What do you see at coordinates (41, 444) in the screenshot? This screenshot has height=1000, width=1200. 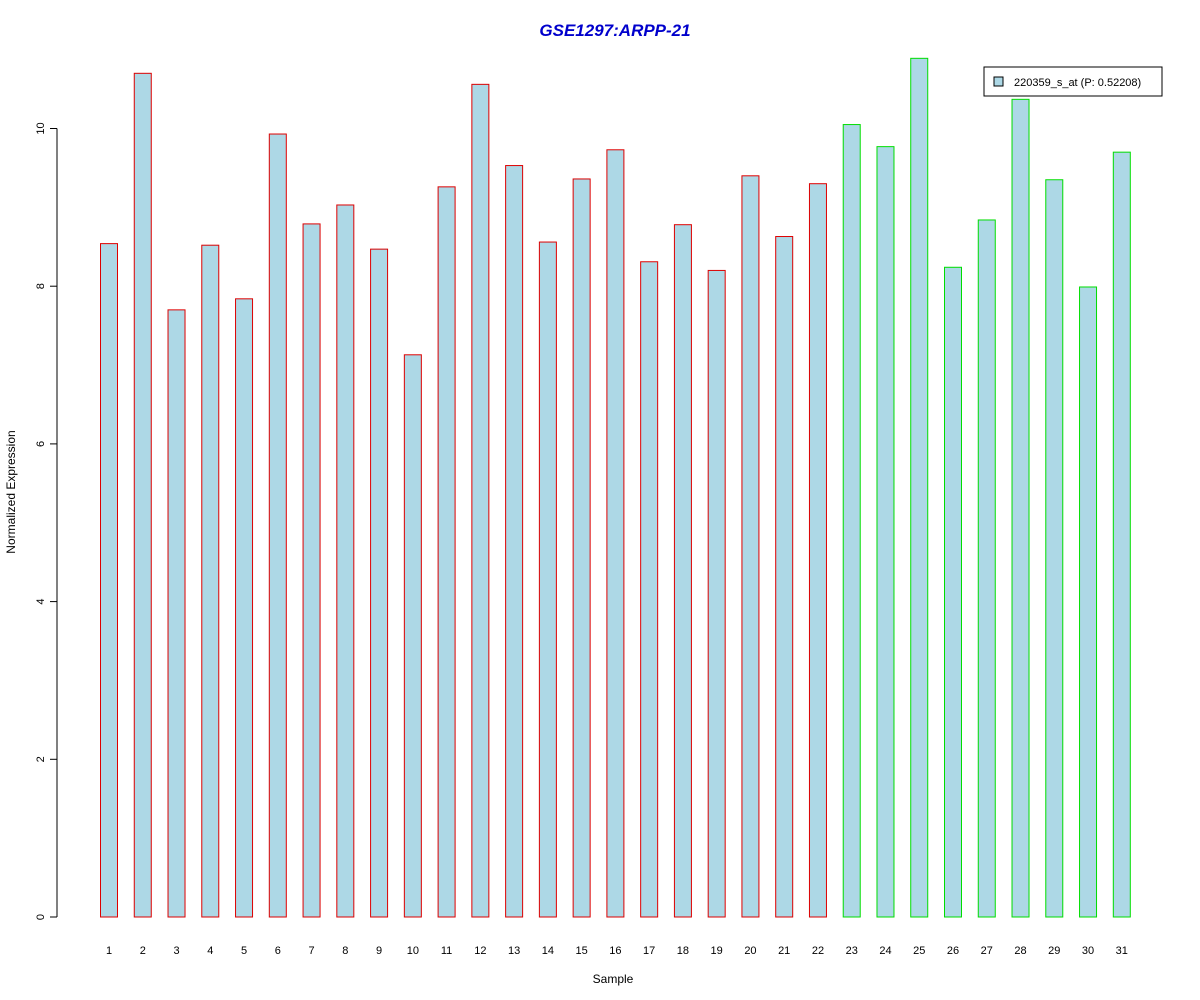 I see `y-tick-label: 6` at bounding box center [41, 444].